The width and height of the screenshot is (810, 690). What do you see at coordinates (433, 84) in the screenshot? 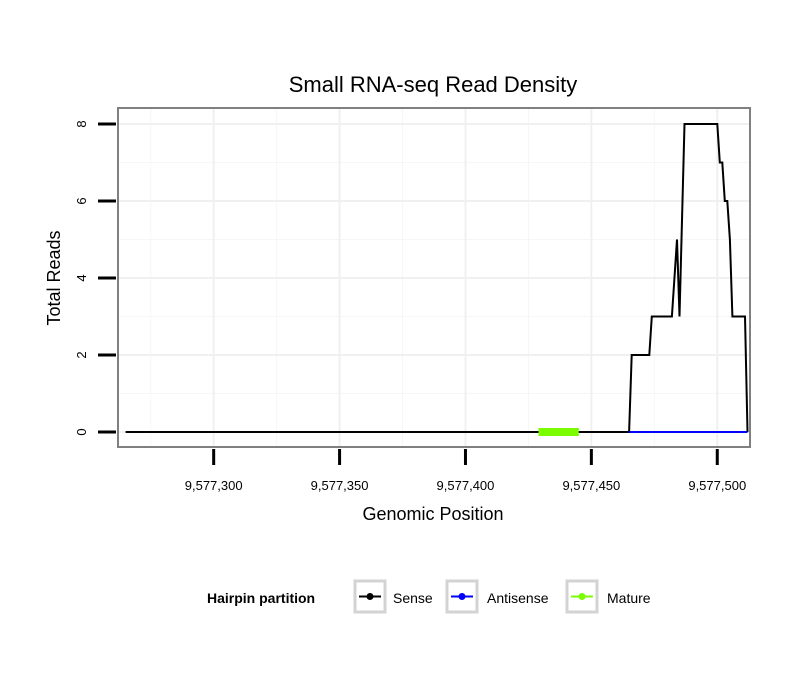
I see `chart-title: Small RNA-seq Read Density` at bounding box center [433, 84].